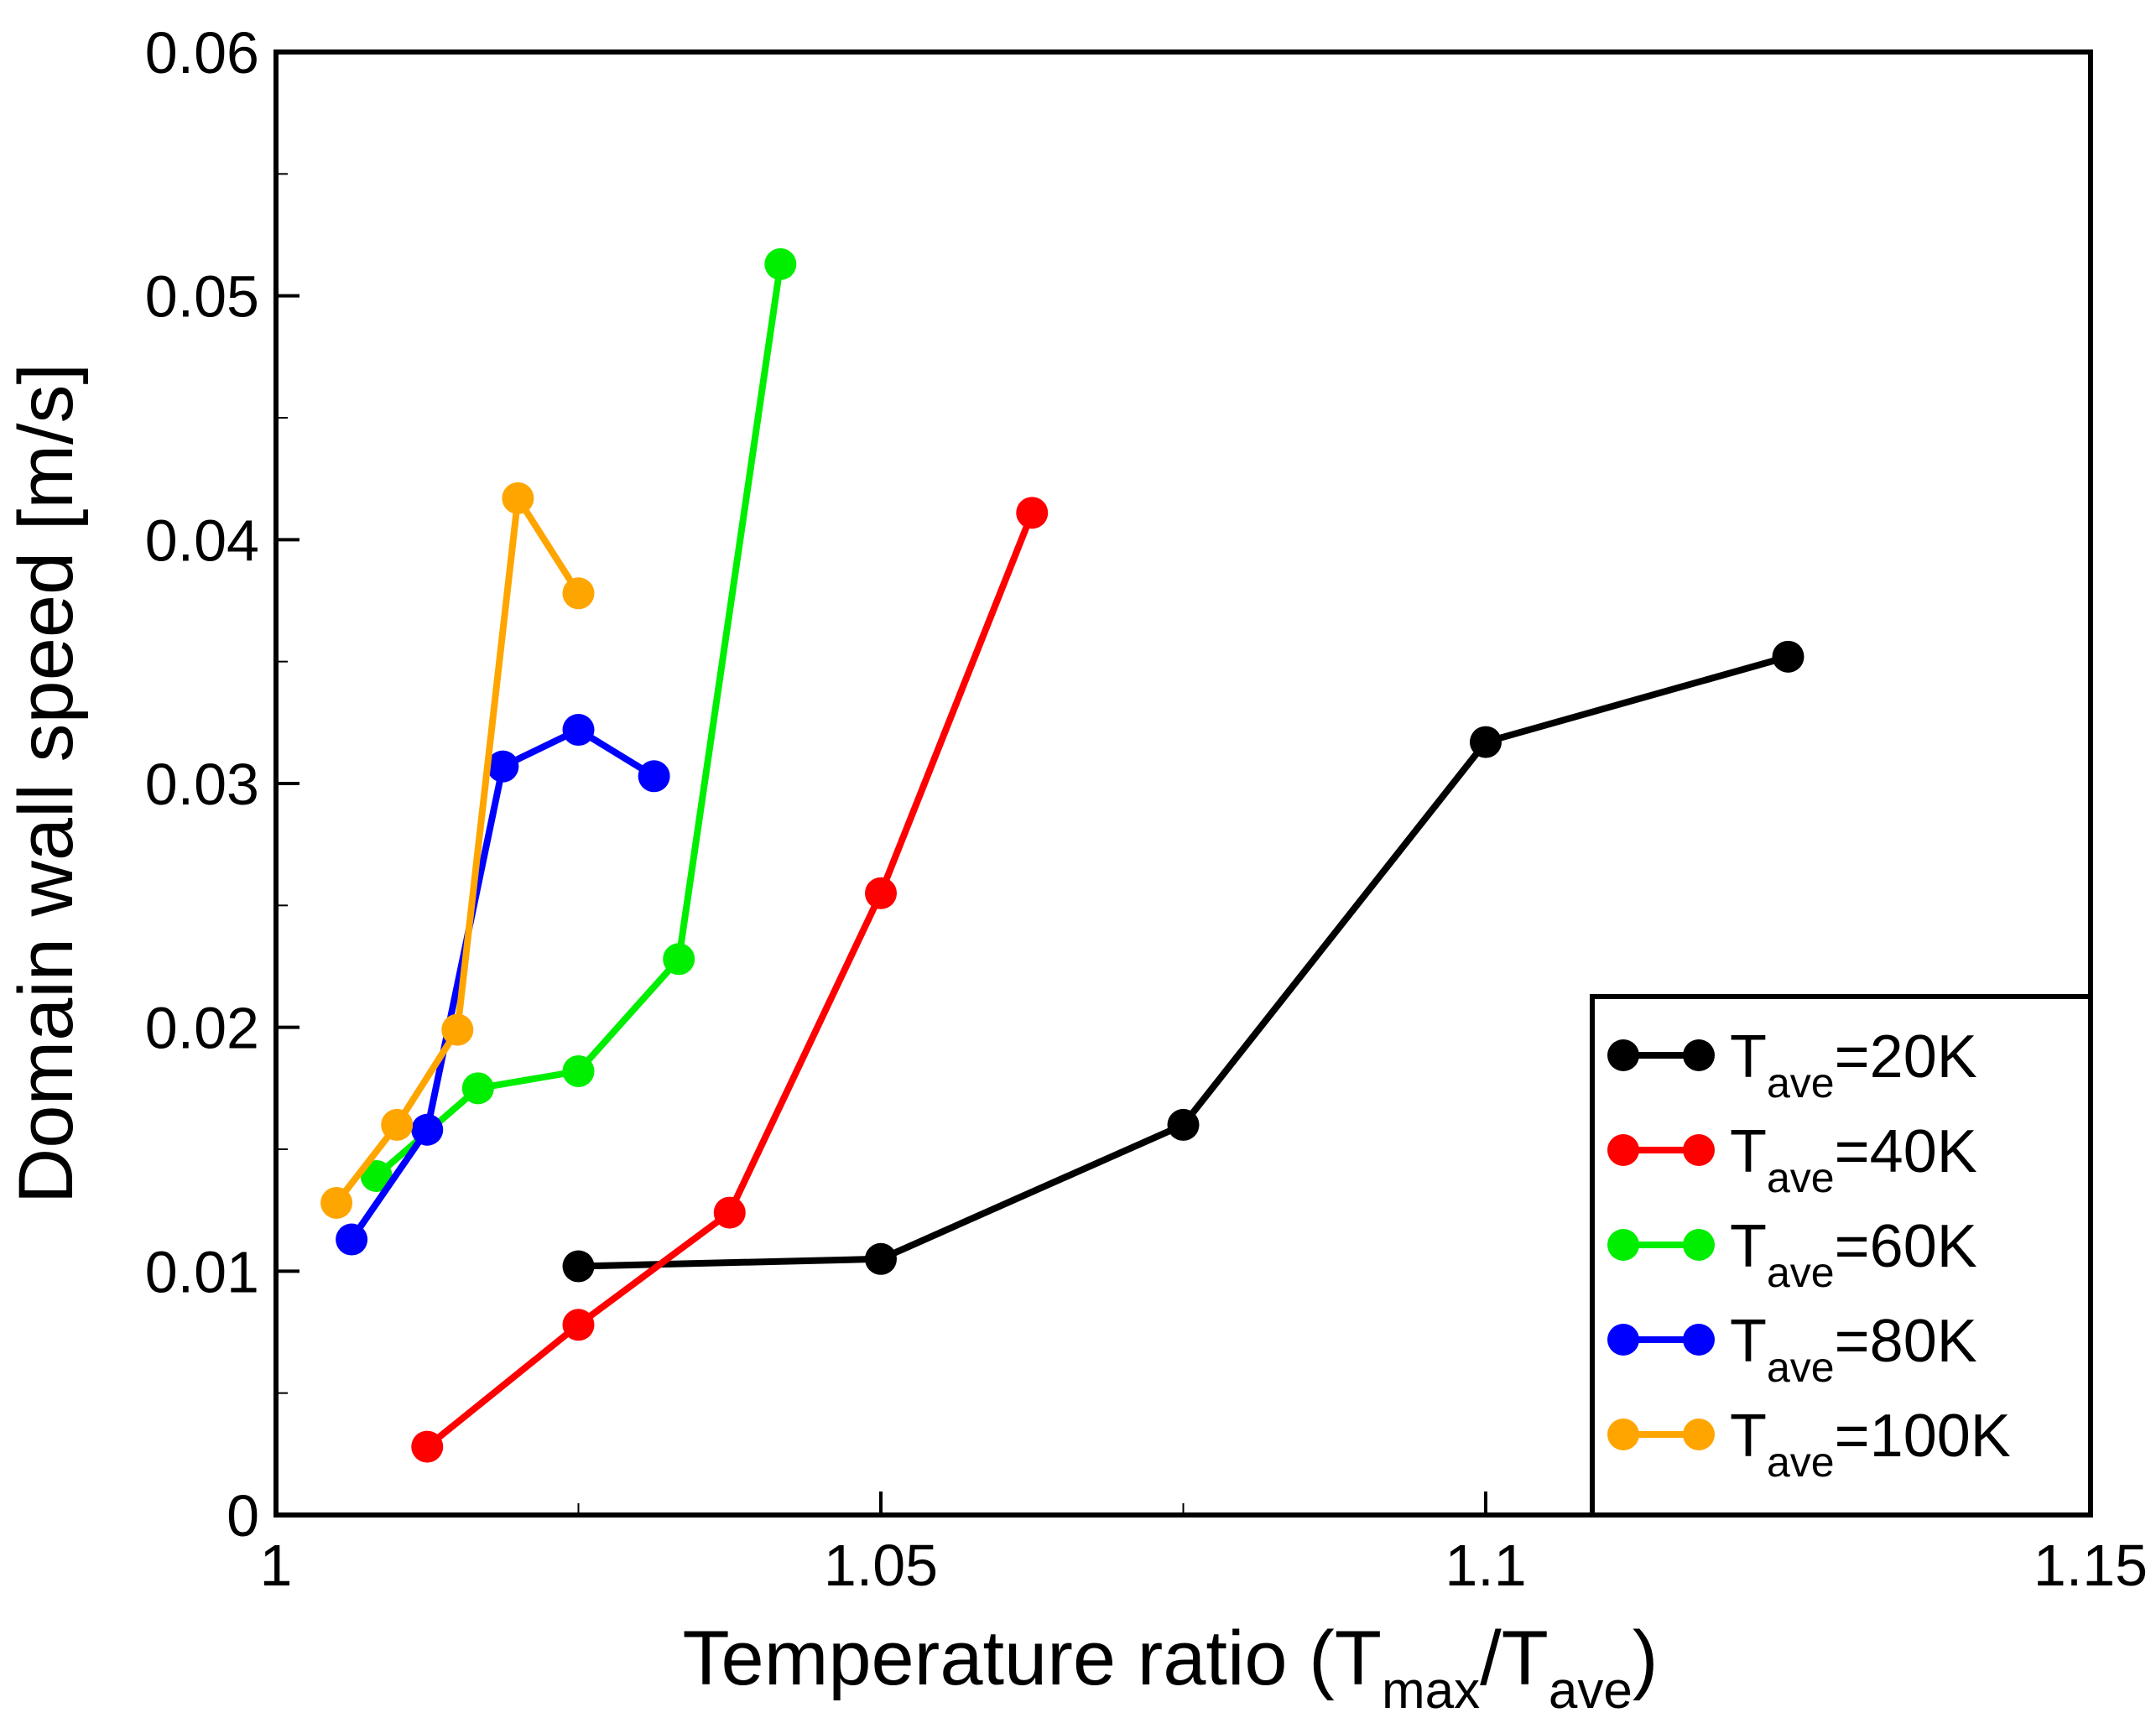  What do you see at coordinates (202, 297) in the screenshot?
I see `y-tick-label: 0.05` at bounding box center [202, 297].